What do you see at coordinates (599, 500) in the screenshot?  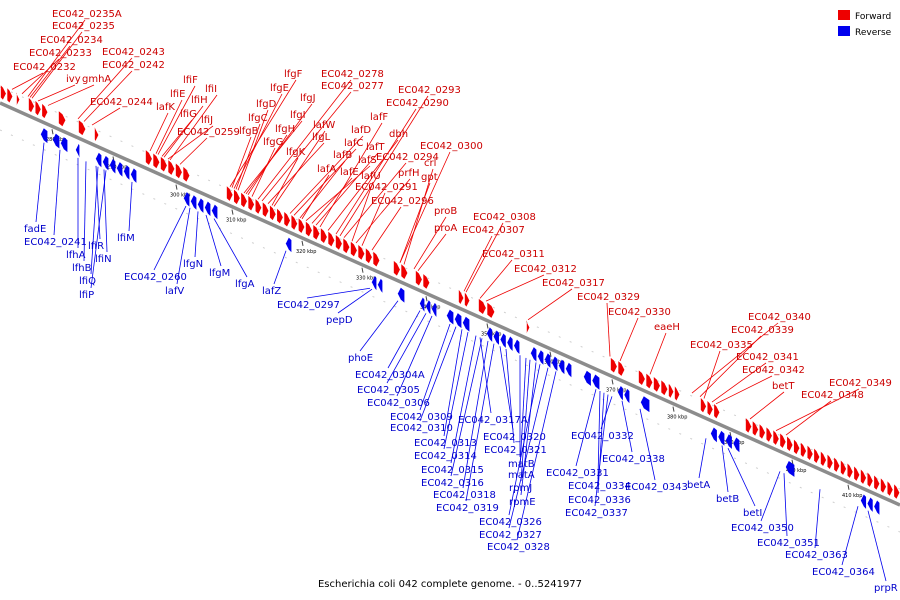 I see `gene-label-ec042-0336: EC042_0336` at bounding box center [599, 500].